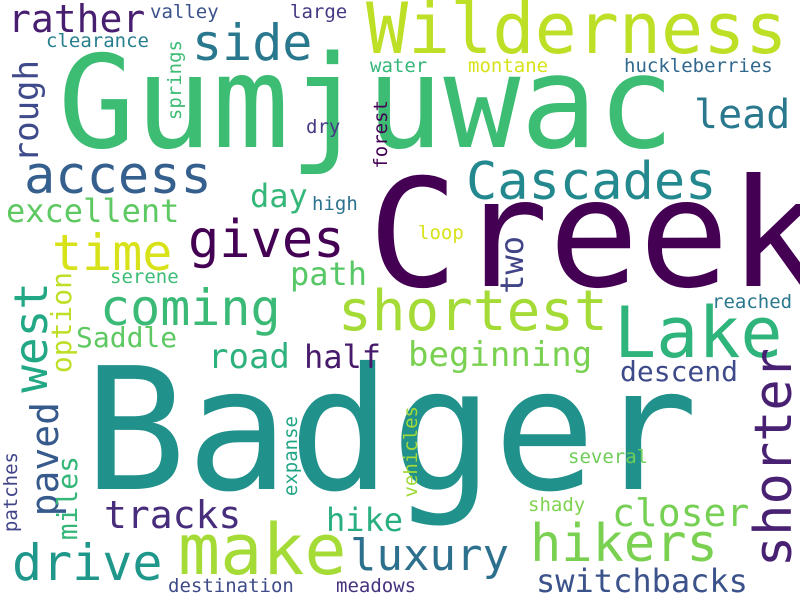  I want to click on word-lead: lead, so click(742, 115).